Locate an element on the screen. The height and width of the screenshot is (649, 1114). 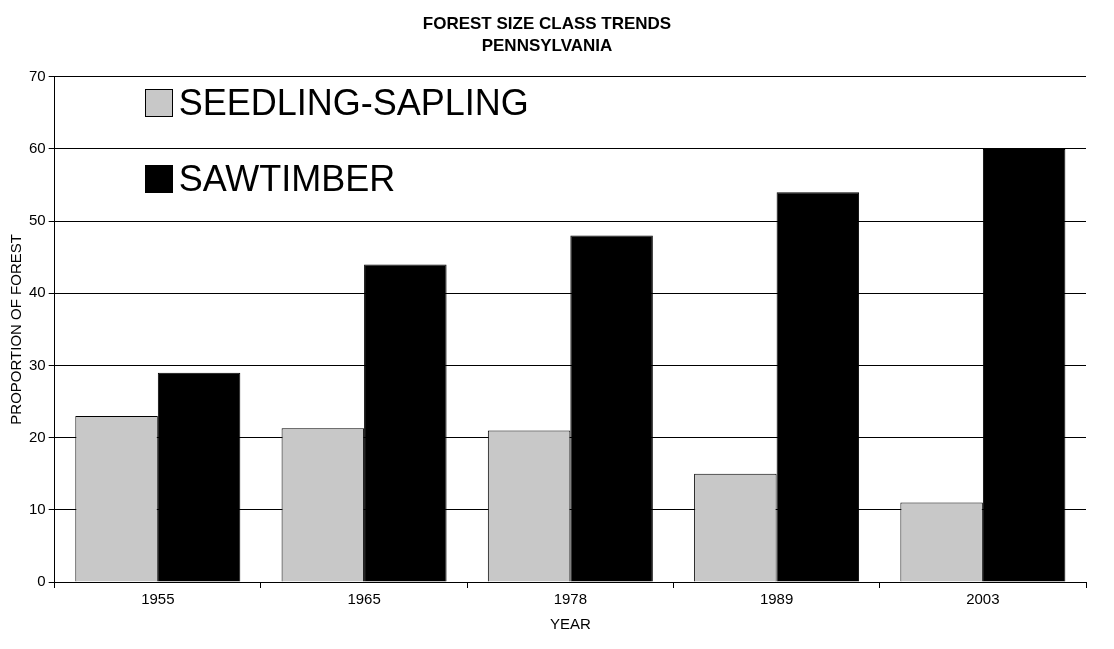
x-tick-label: 1955 is located at coordinates (158, 599).